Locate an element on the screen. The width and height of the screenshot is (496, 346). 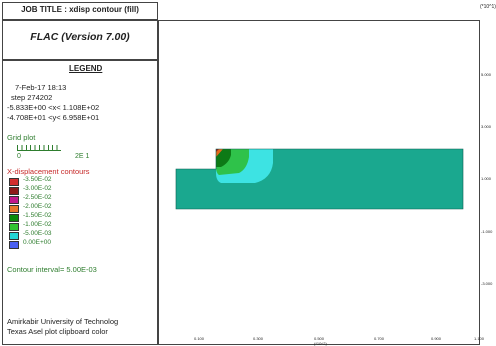
legend-yrange: -4.708E+01 <y< 6.958E+01 is located at coordinates (53, 117).